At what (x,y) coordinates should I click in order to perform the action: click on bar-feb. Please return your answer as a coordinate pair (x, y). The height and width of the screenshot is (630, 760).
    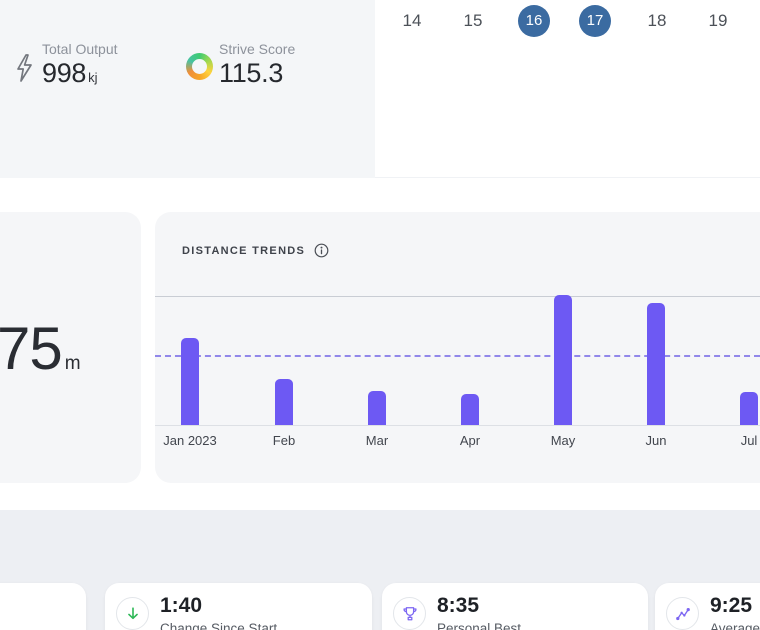
    Looking at the image, I should click on (284, 402).